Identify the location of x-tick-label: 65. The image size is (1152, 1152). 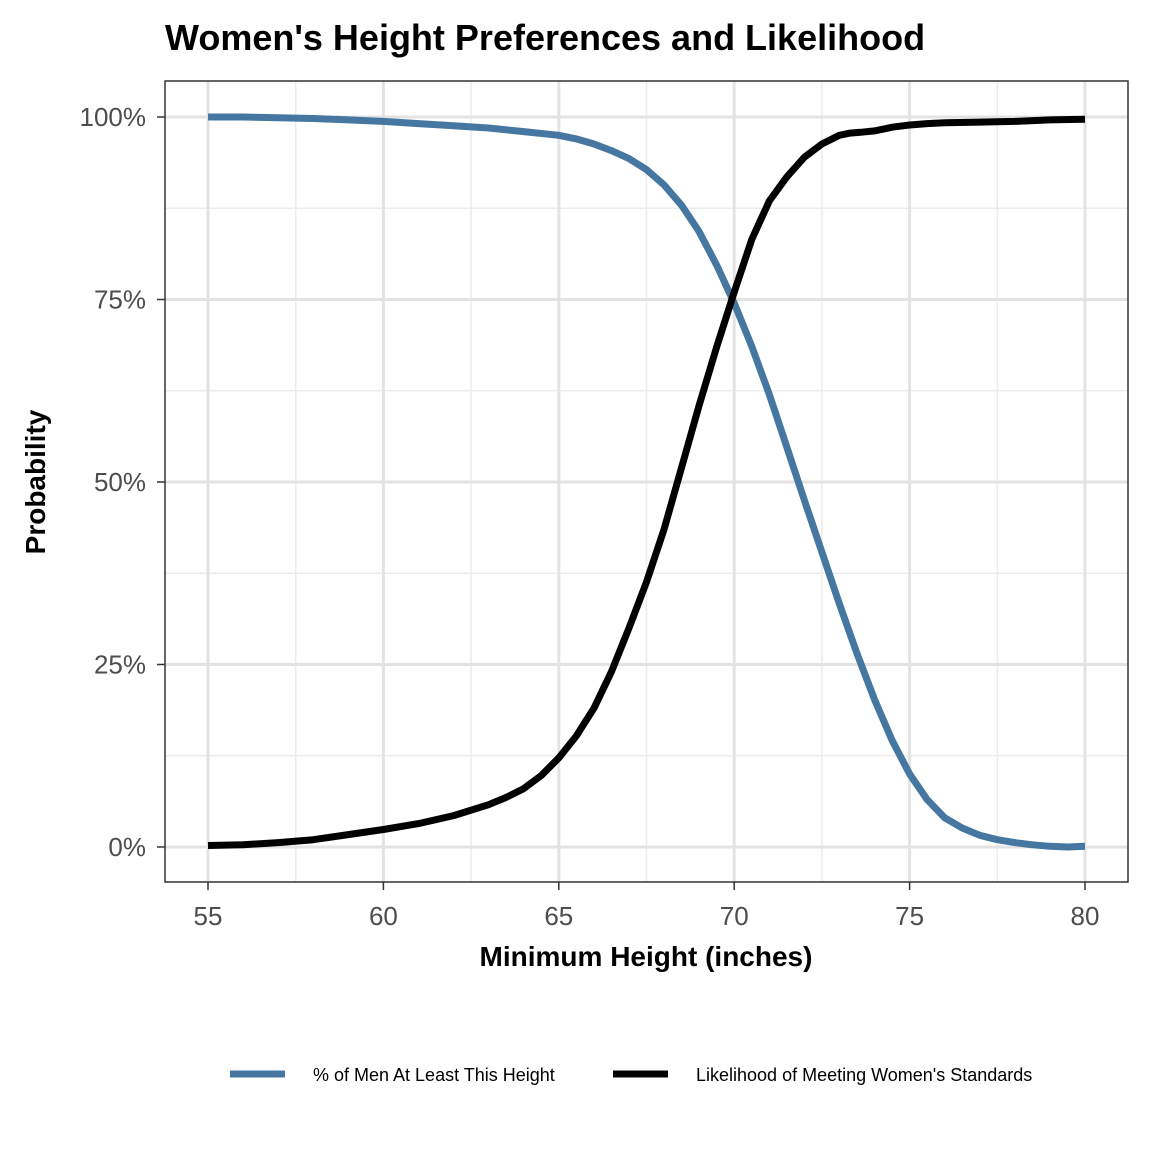
(558, 916).